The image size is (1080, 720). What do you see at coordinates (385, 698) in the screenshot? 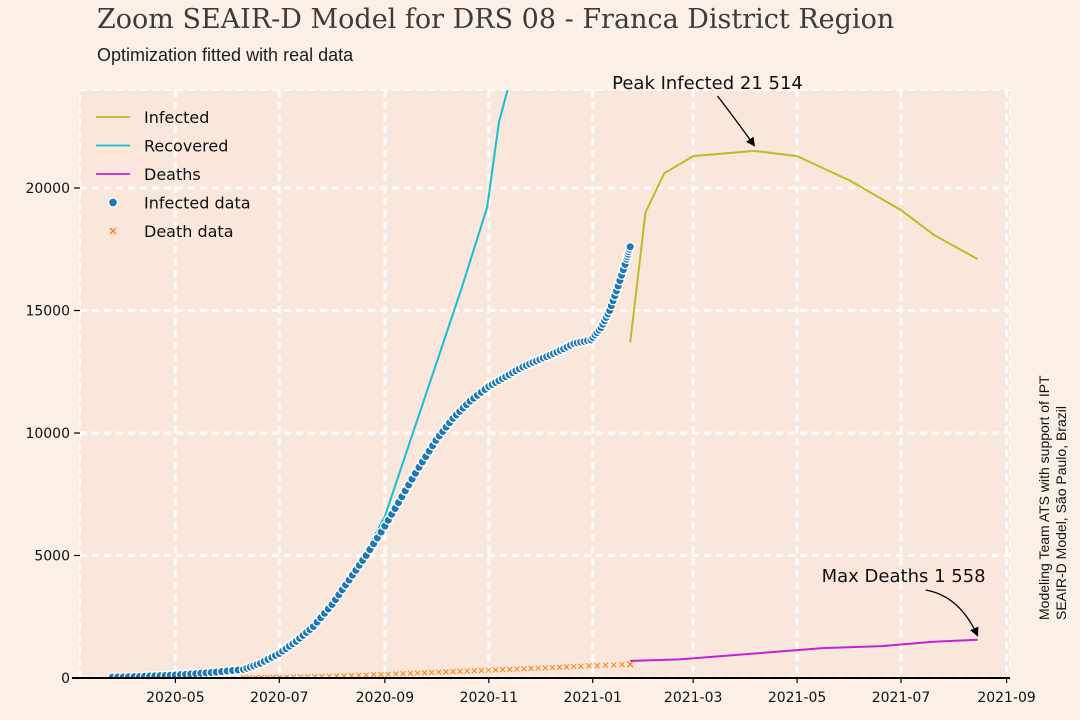
I see `x-tick-label: 2020-09` at bounding box center [385, 698].